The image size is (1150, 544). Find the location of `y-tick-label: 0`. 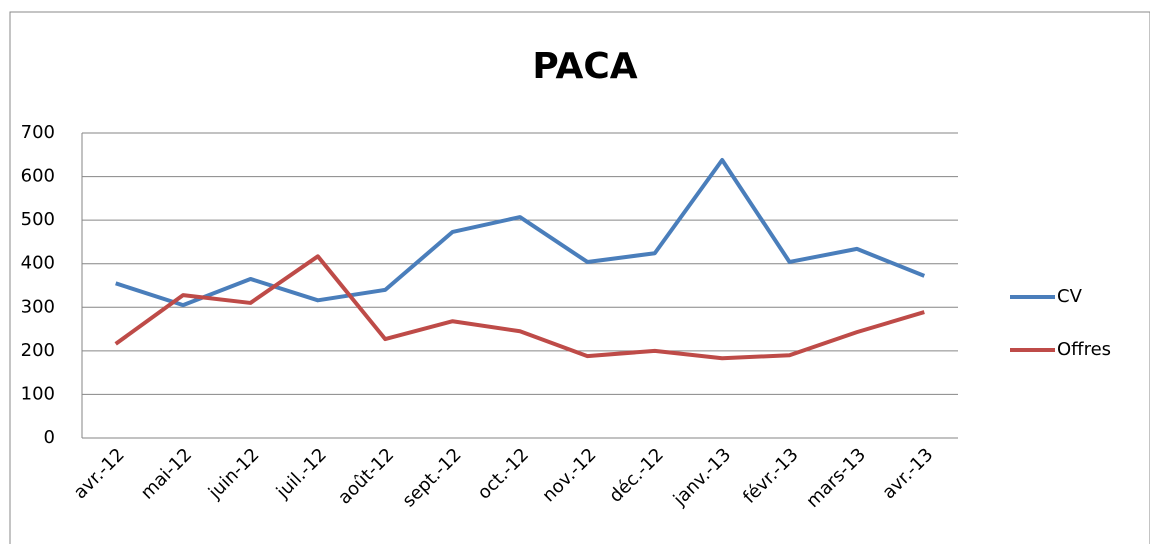

y-tick-label: 0 is located at coordinates (49, 437).